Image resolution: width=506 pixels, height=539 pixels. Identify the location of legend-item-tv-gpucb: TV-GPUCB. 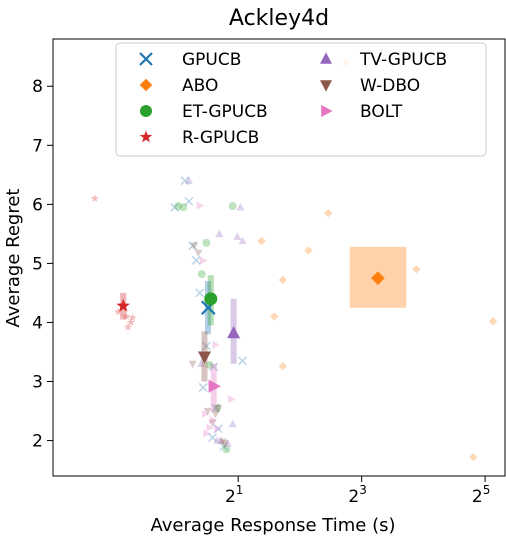
(383, 60).